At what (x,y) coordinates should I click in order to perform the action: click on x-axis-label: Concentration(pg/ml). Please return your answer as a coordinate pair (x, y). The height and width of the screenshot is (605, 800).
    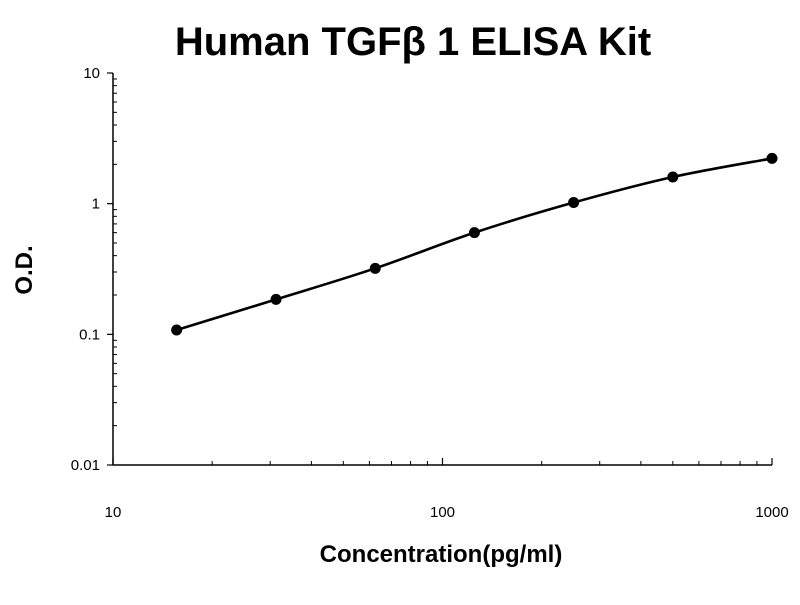
    Looking at the image, I should click on (441, 554).